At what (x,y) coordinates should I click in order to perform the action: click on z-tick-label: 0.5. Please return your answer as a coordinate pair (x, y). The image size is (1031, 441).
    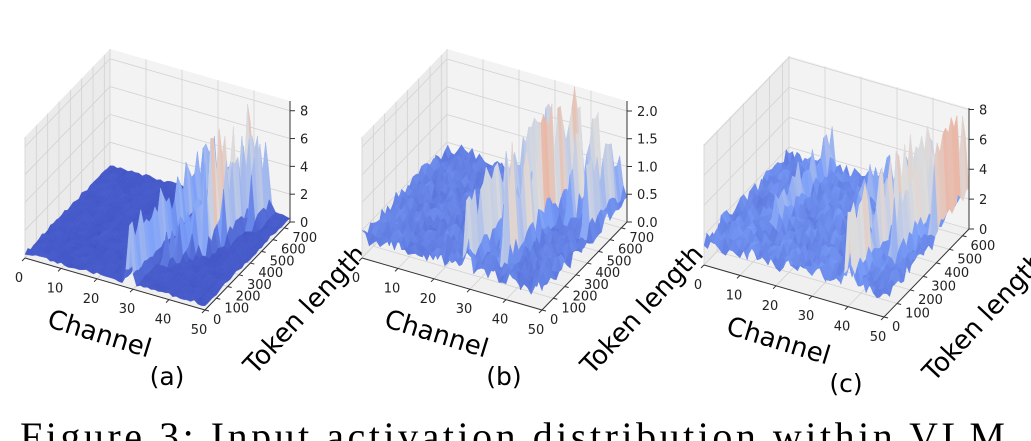
    Looking at the image, I should click on (647, 195).